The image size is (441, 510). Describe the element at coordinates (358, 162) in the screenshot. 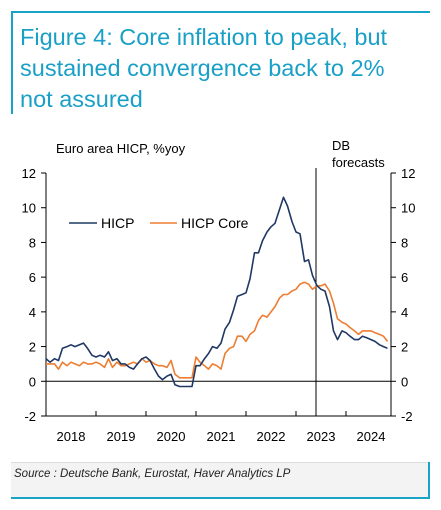

I see `forecast-label-line-2: forecasts` at that location.